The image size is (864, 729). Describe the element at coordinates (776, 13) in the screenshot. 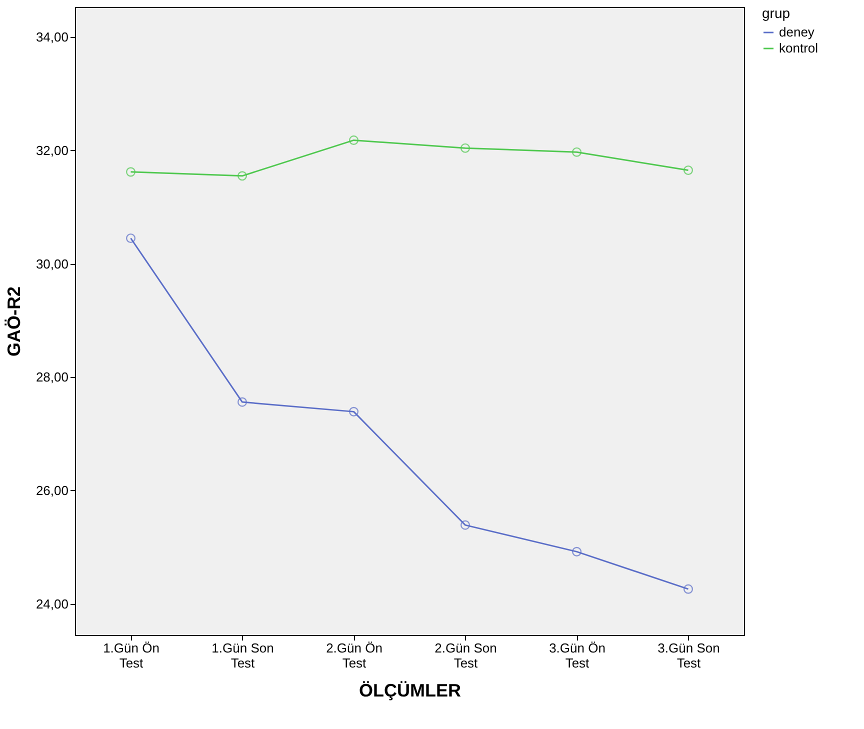

I see `legend-title: grup` at that location.